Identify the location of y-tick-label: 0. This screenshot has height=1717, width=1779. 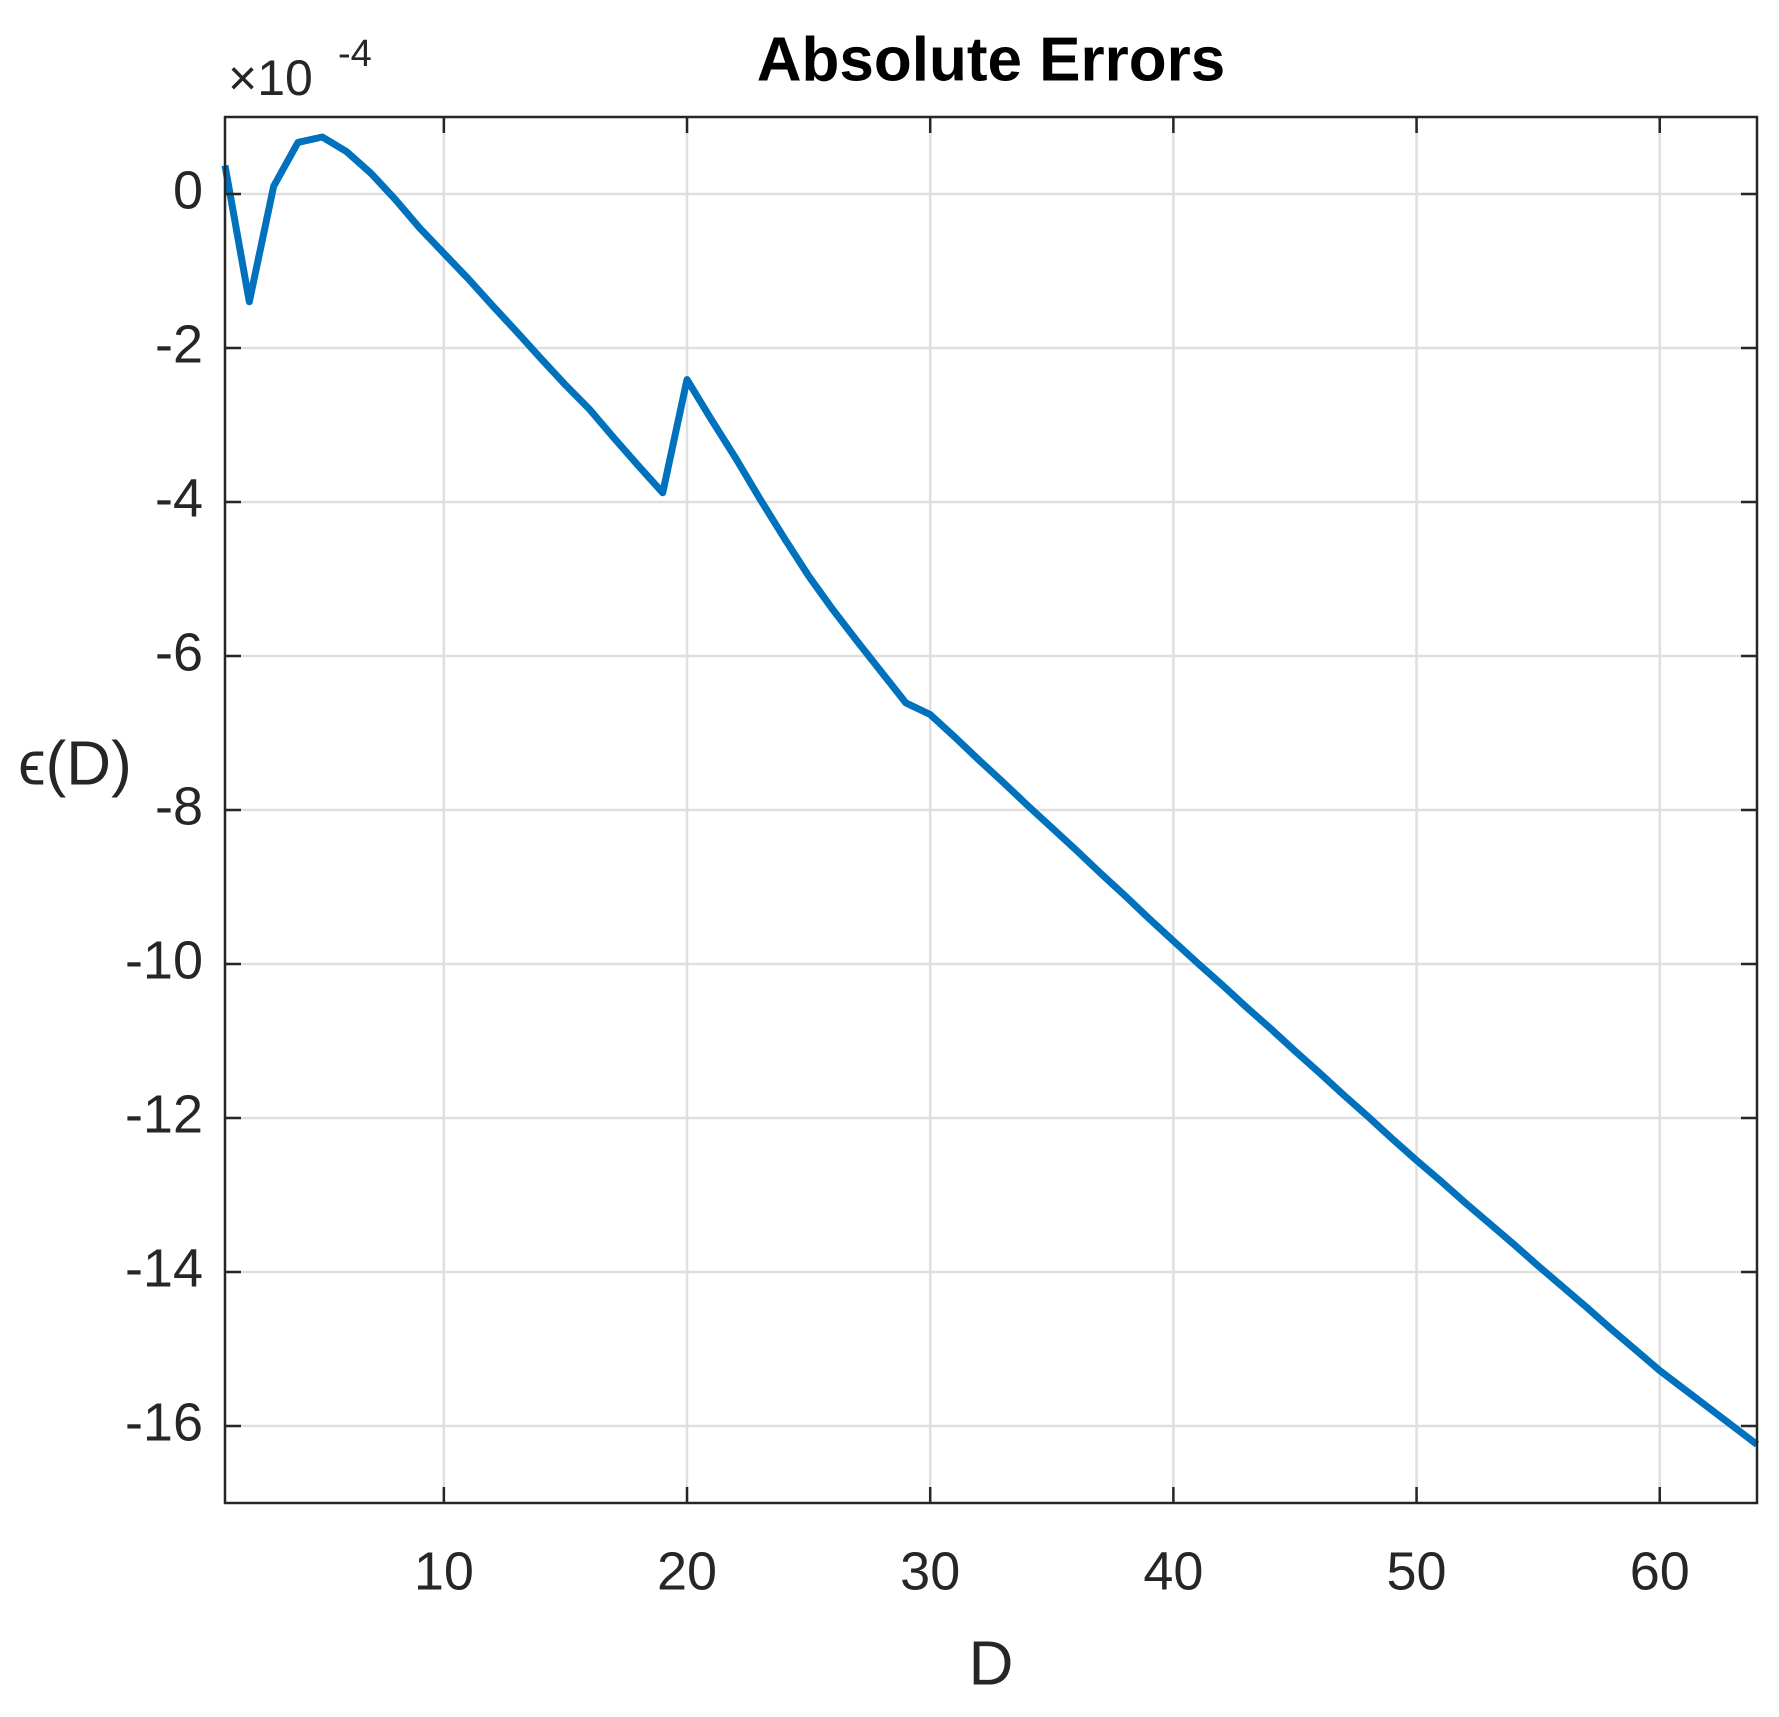
(188, 190).